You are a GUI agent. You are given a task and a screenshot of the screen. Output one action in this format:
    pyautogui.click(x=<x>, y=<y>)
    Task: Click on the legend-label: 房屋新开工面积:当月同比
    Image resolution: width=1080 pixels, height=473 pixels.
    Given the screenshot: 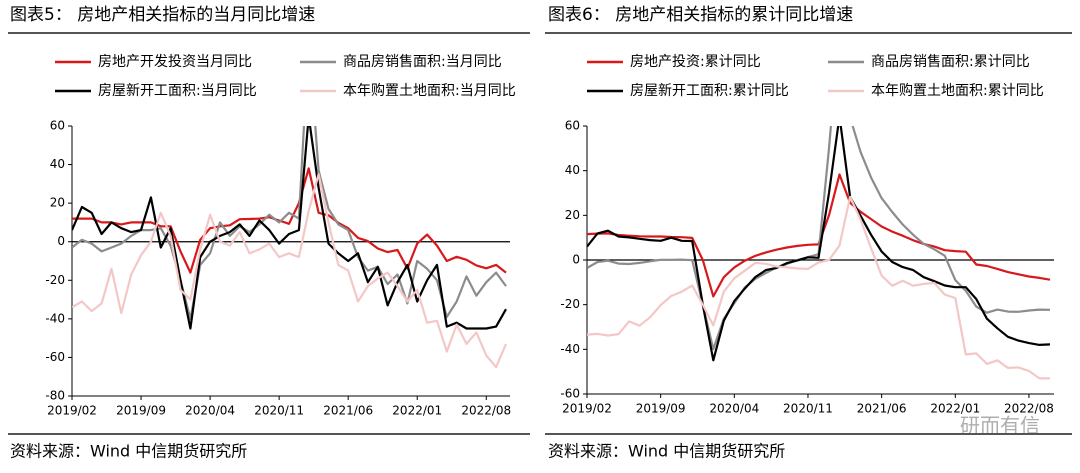 What is the action you would take?
    pyautogui.click(x=177, y=91)
    